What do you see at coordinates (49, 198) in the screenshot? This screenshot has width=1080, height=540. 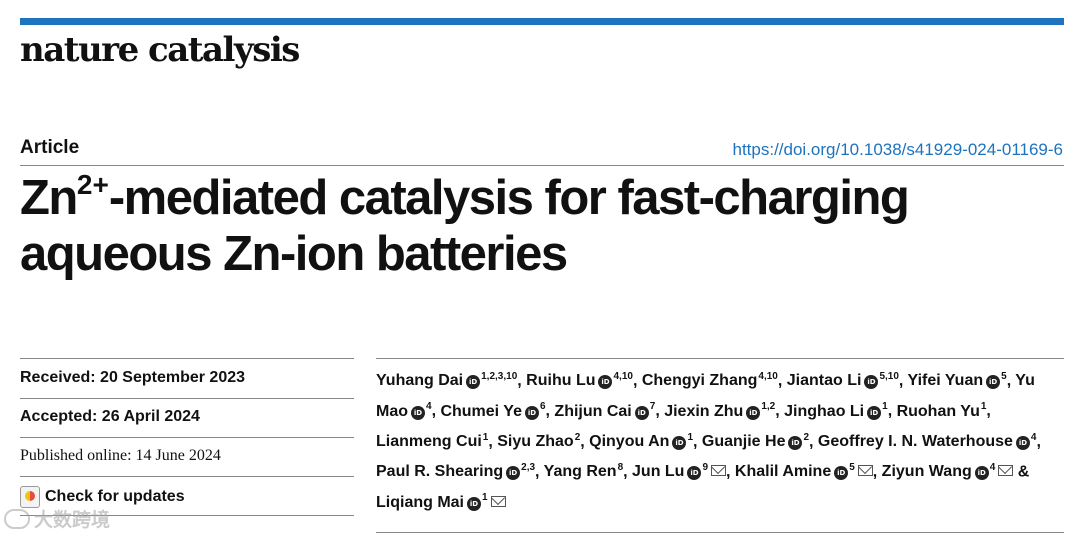 I see `title-zn: Zn` at bounding box center [49, 198].